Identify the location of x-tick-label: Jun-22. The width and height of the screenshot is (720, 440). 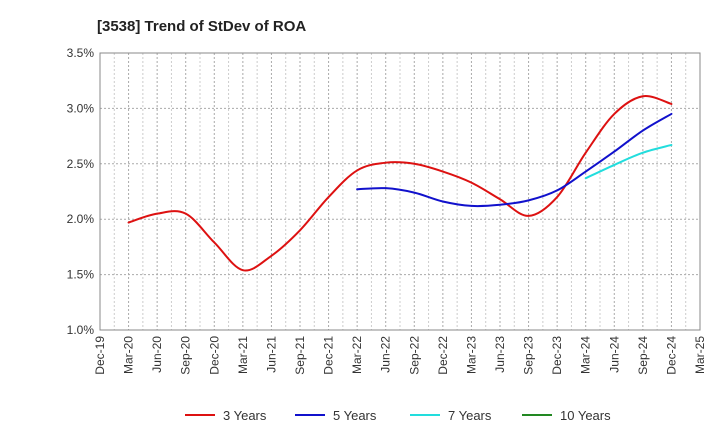
(386, 354).